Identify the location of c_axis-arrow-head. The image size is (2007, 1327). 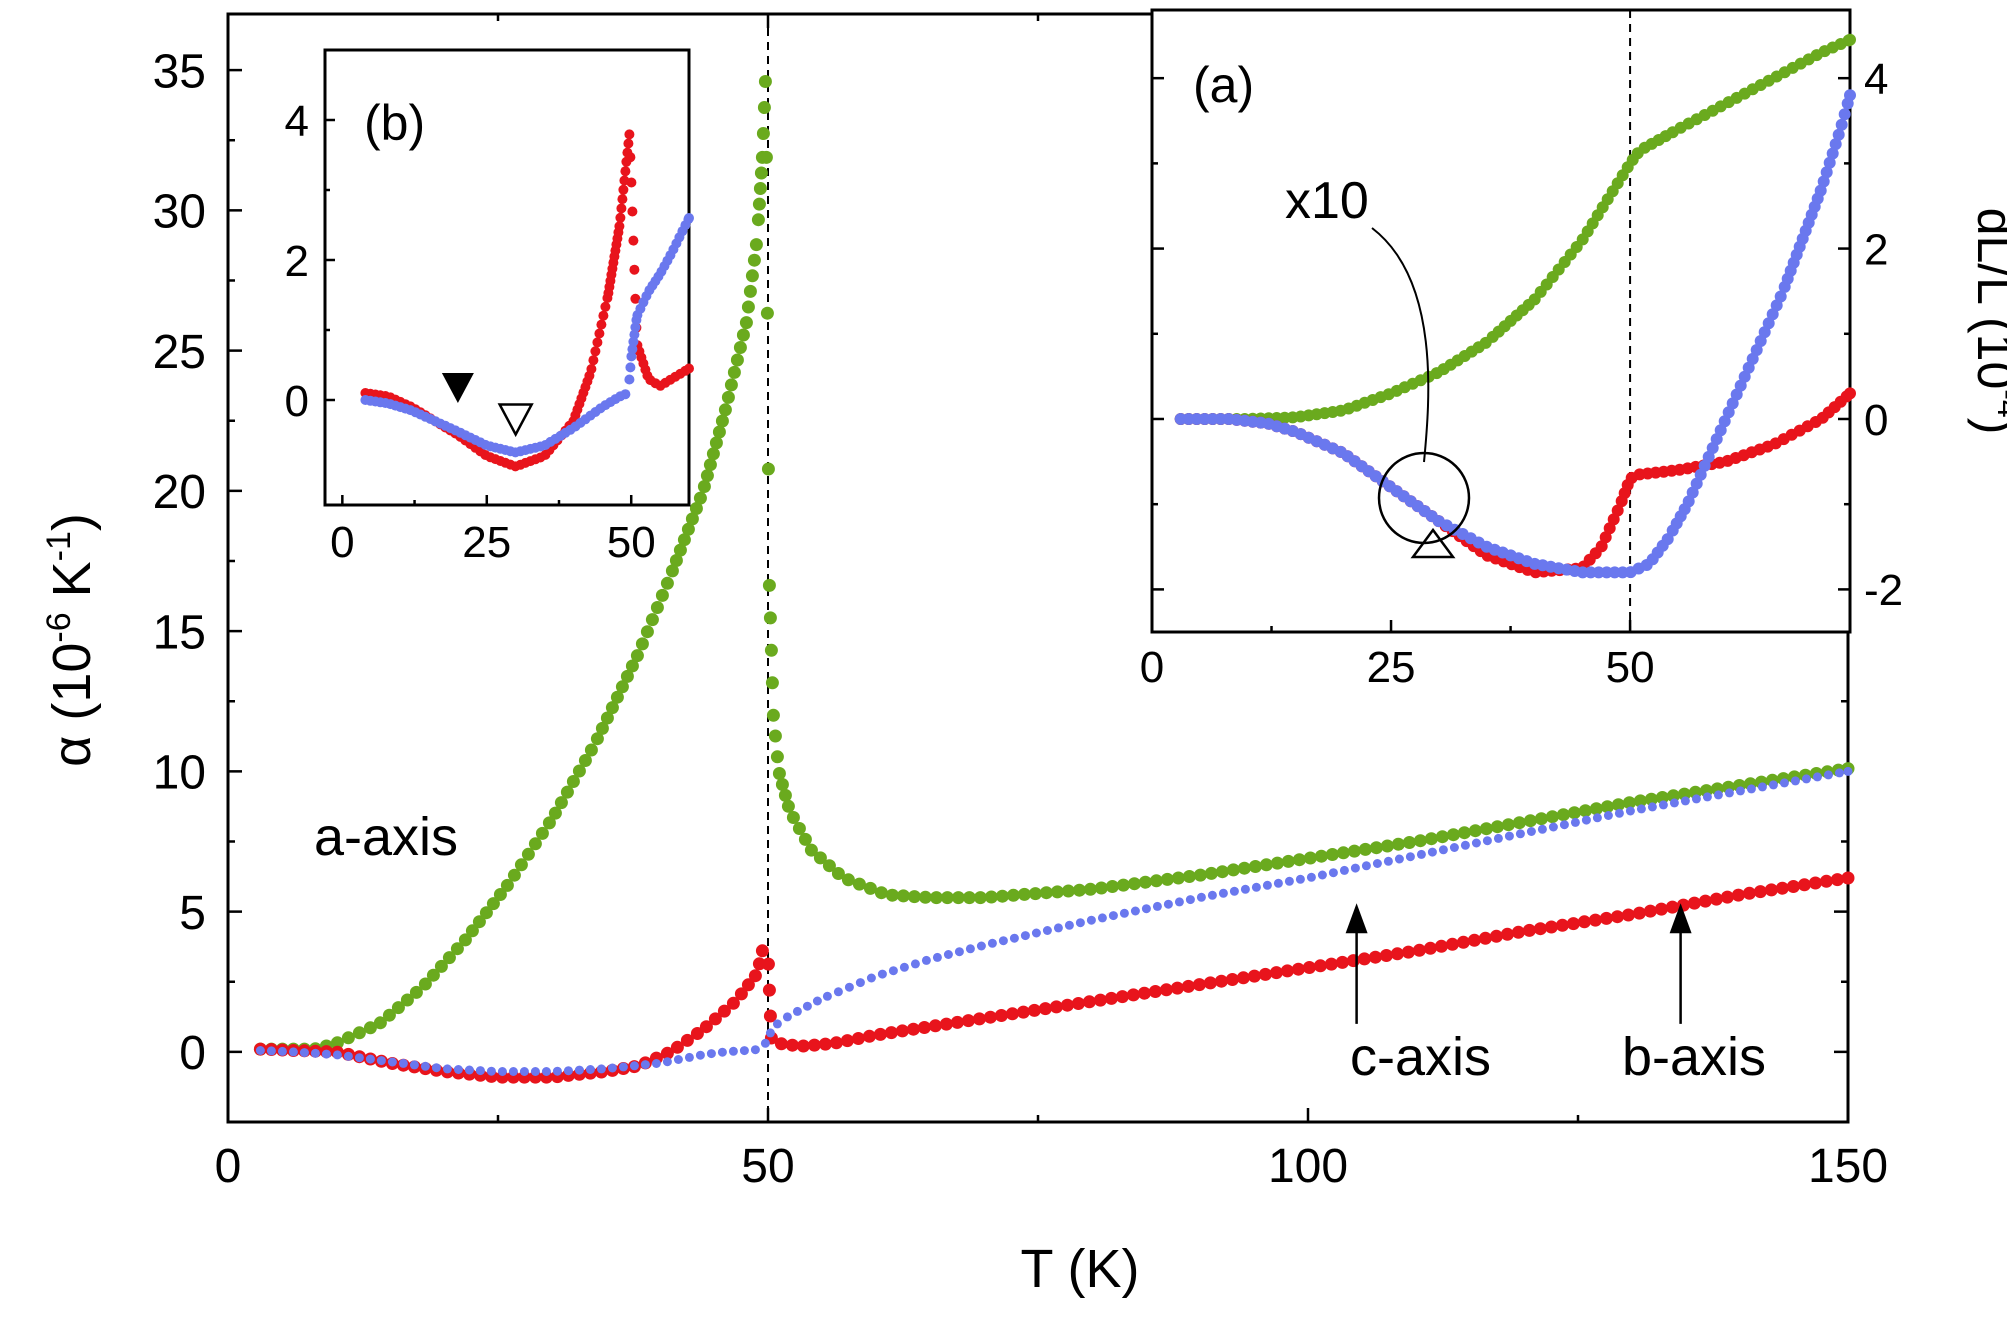
(1356, 918).